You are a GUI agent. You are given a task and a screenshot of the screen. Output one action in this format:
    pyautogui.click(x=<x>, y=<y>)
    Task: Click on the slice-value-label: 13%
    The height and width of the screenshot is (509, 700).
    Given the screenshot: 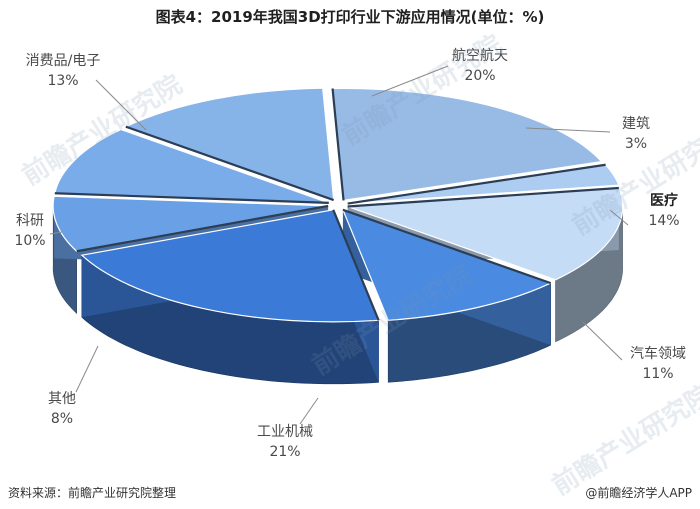 What is the action you would take?
    pyautogui.click(x=62, y=81)
    